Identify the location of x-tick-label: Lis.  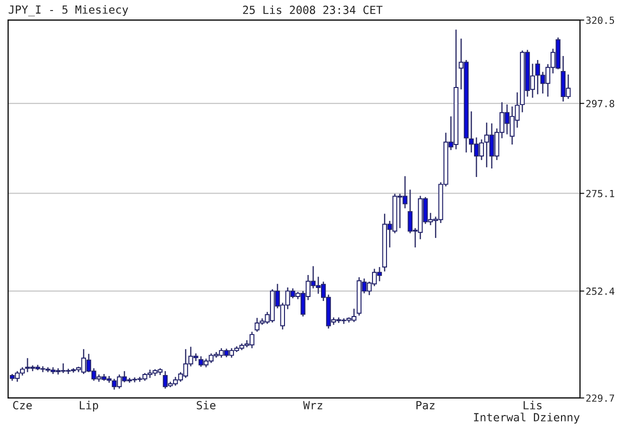
(533, 405).